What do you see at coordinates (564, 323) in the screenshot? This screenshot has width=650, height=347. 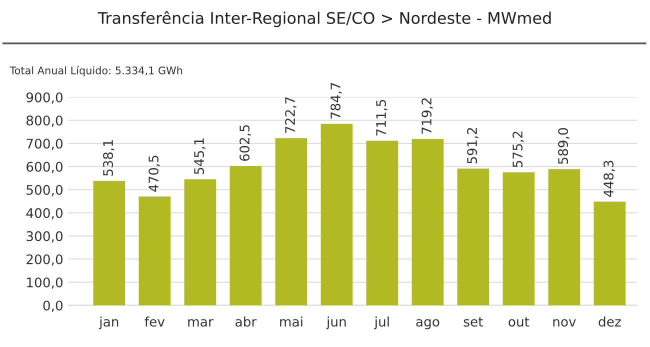 I see `x-tick-label: nov` at bounding box center [564, 323].